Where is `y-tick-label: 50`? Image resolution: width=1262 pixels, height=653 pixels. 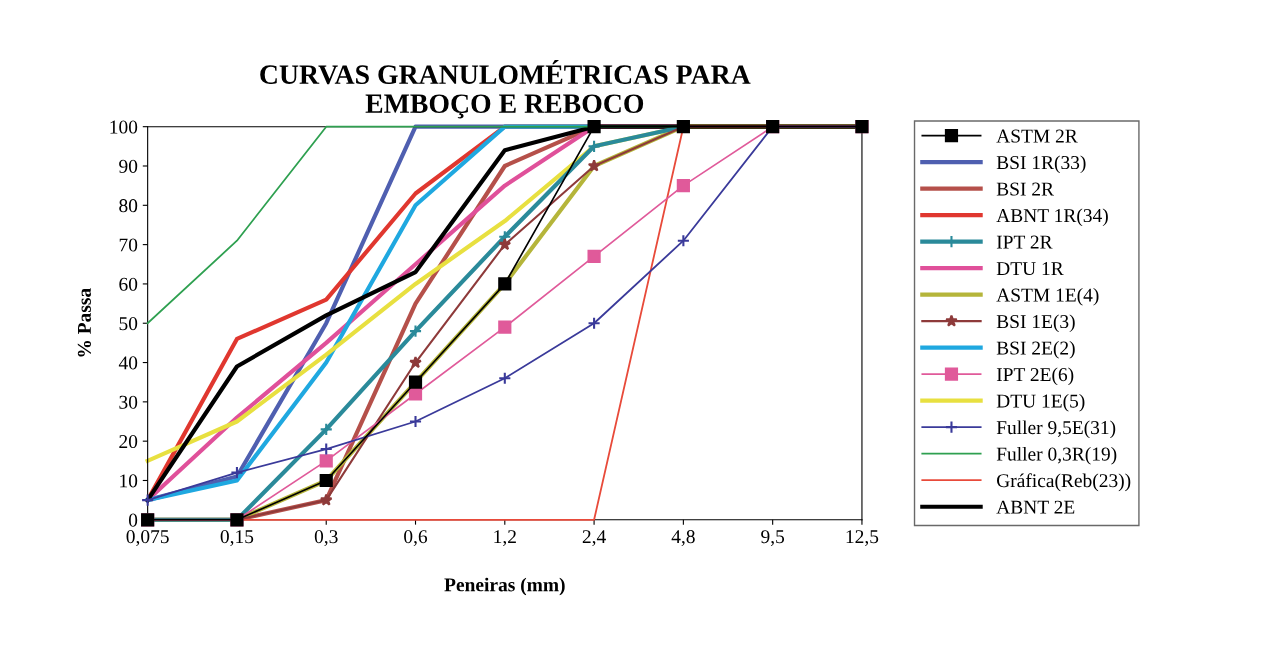
y-tick-label: 50 is located at coordinates (128, 324).